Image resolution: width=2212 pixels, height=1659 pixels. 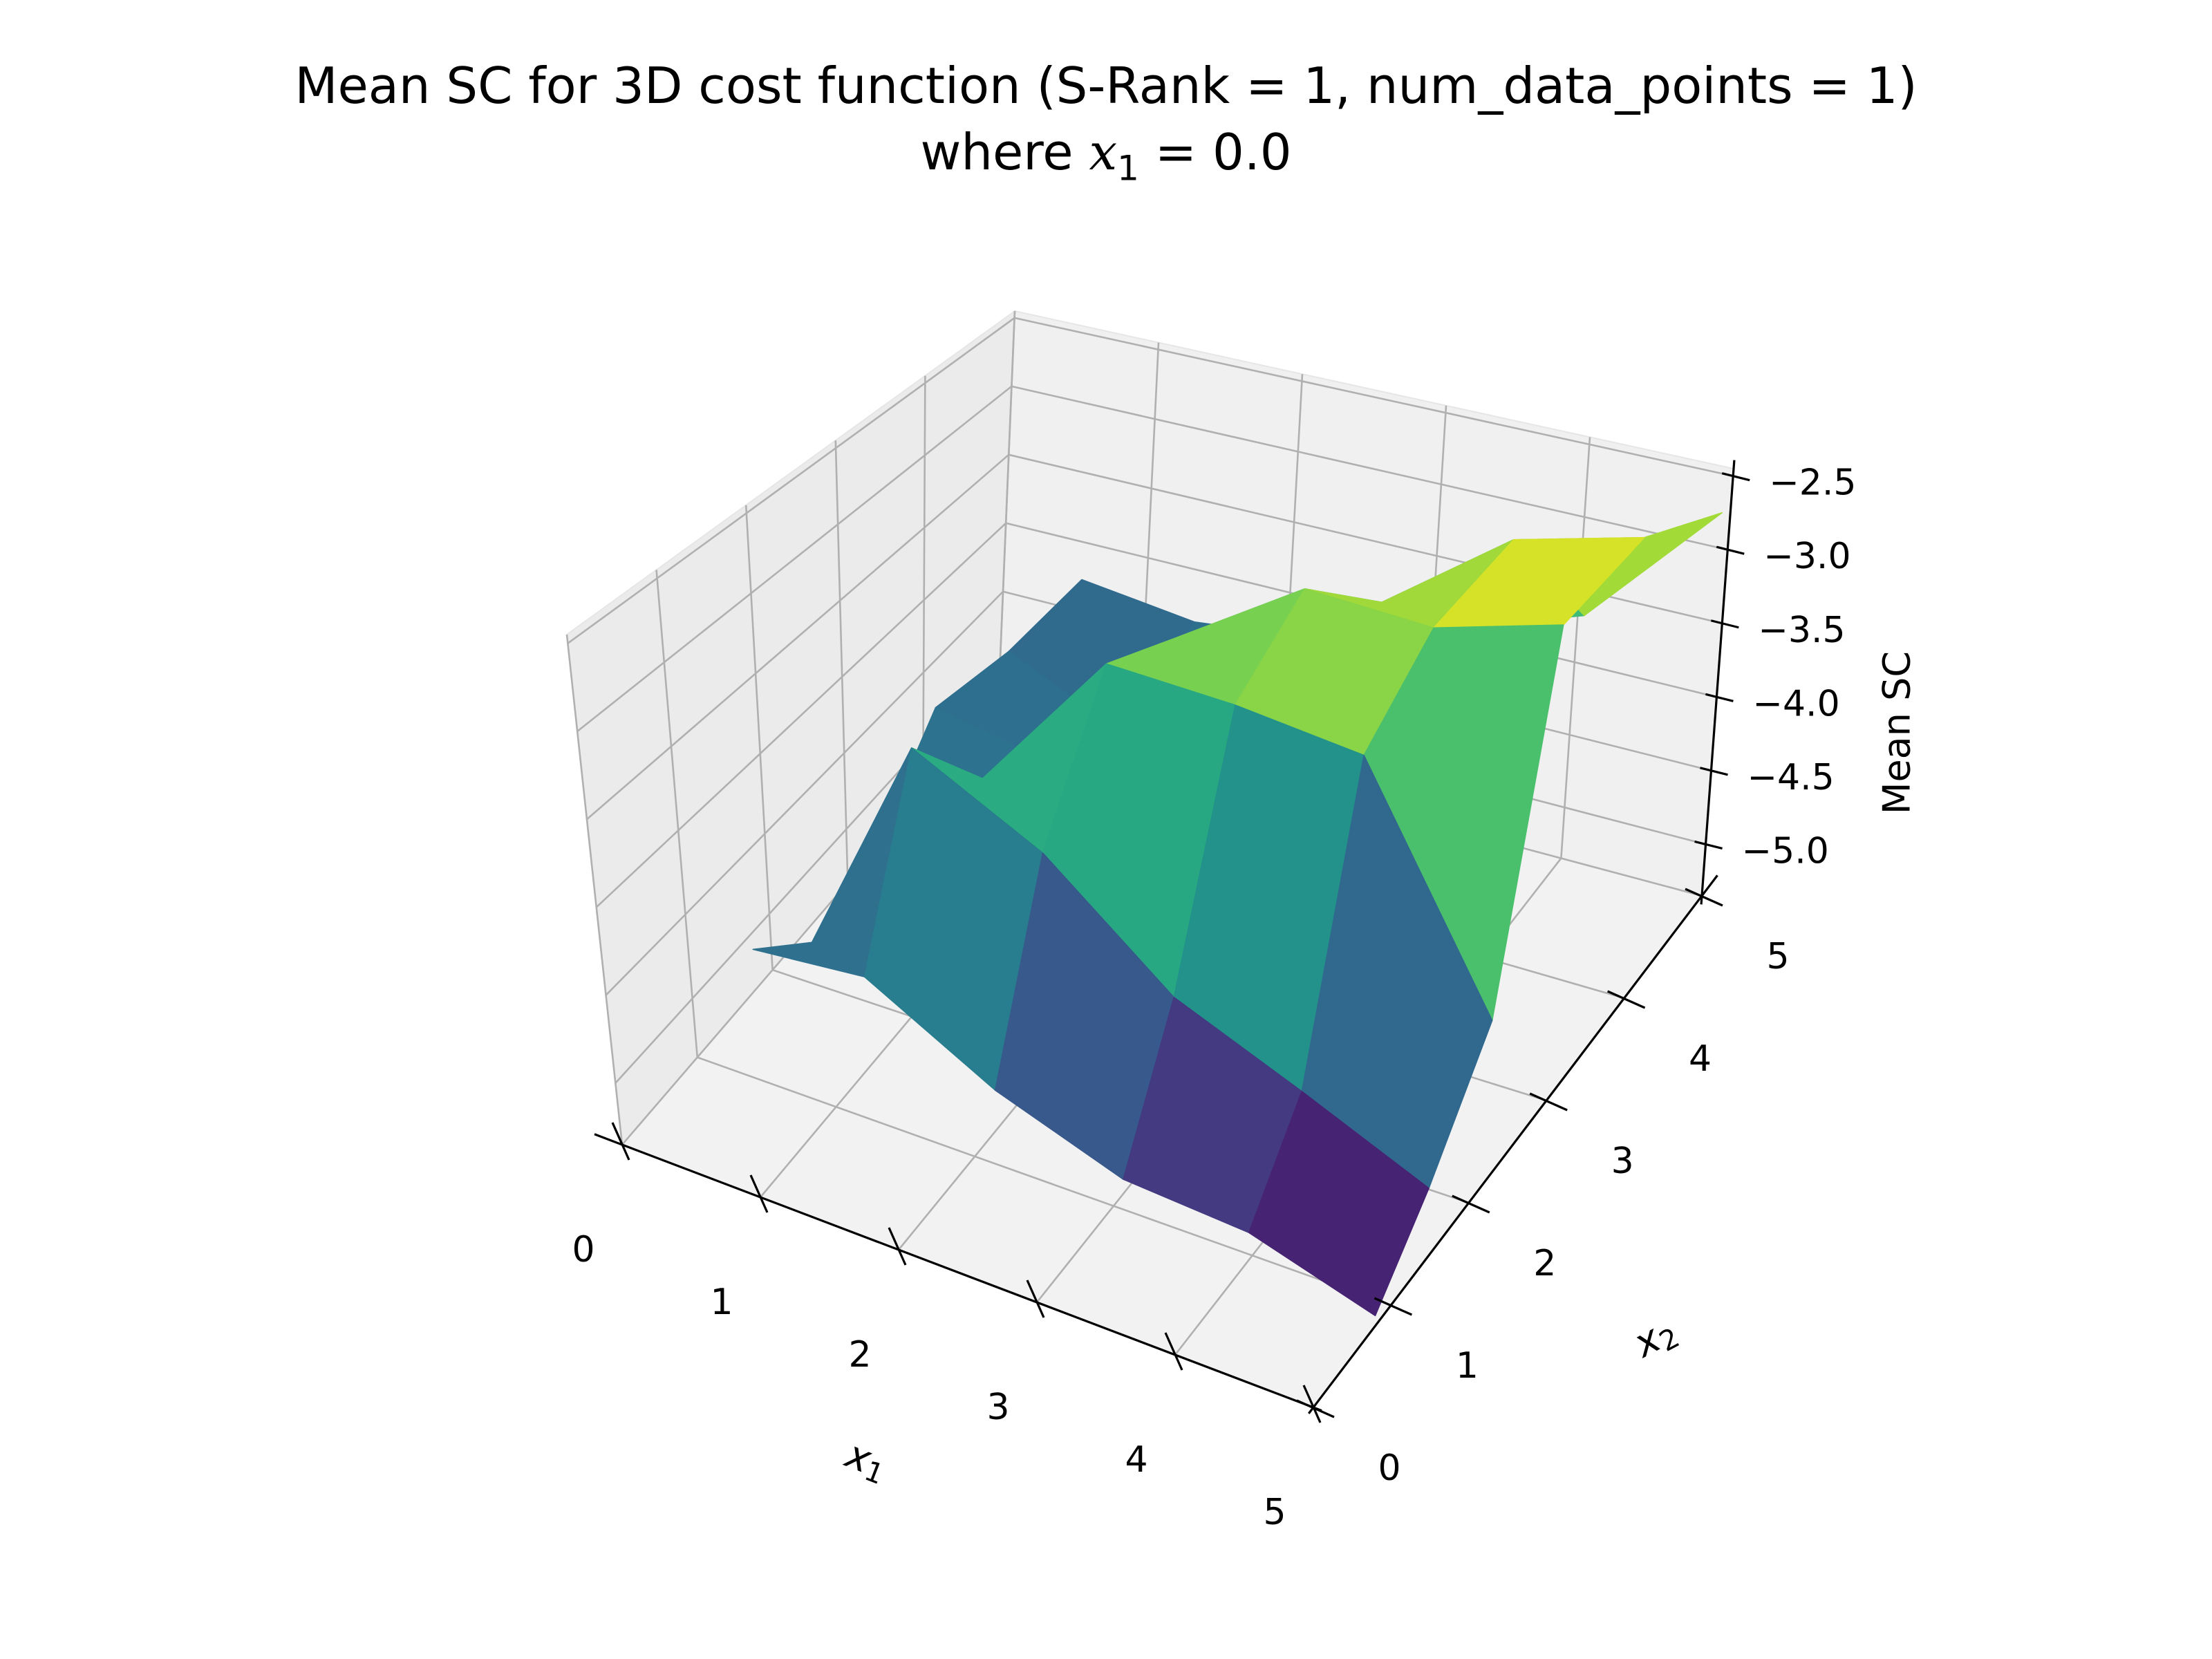 I want to click on x-tick-label: 2, so click(x=859, y=1355).